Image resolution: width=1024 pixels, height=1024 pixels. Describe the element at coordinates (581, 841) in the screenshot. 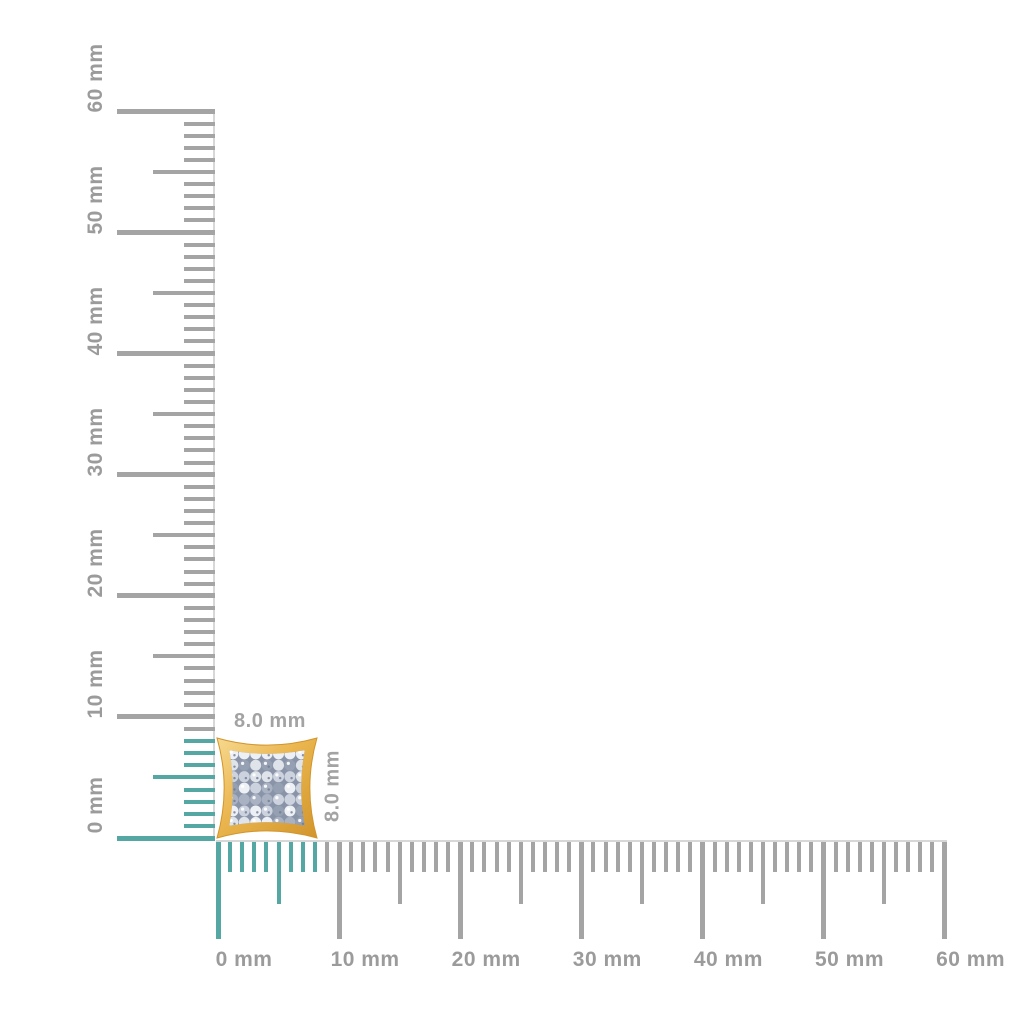

I see `horizontal-ruler-edge` at that location.